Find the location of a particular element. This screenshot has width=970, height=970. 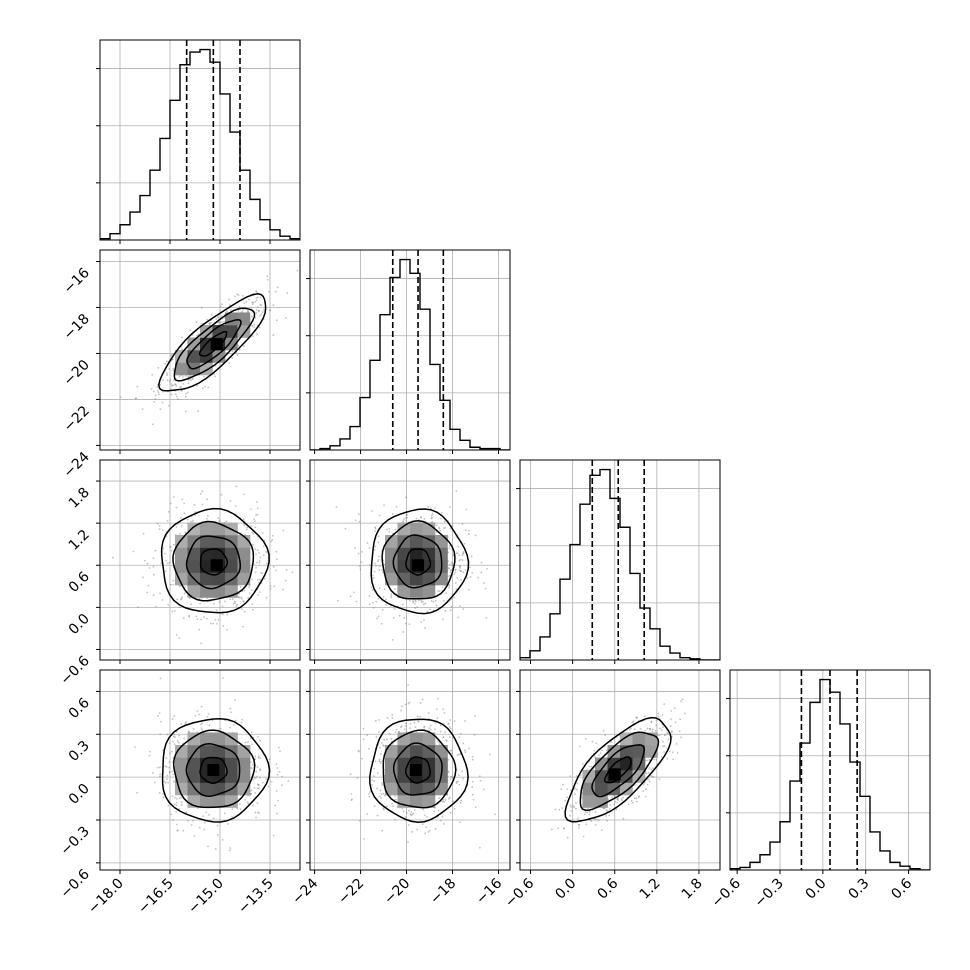

x-tick-label: −0.3 is located at coordinates (768, 893).